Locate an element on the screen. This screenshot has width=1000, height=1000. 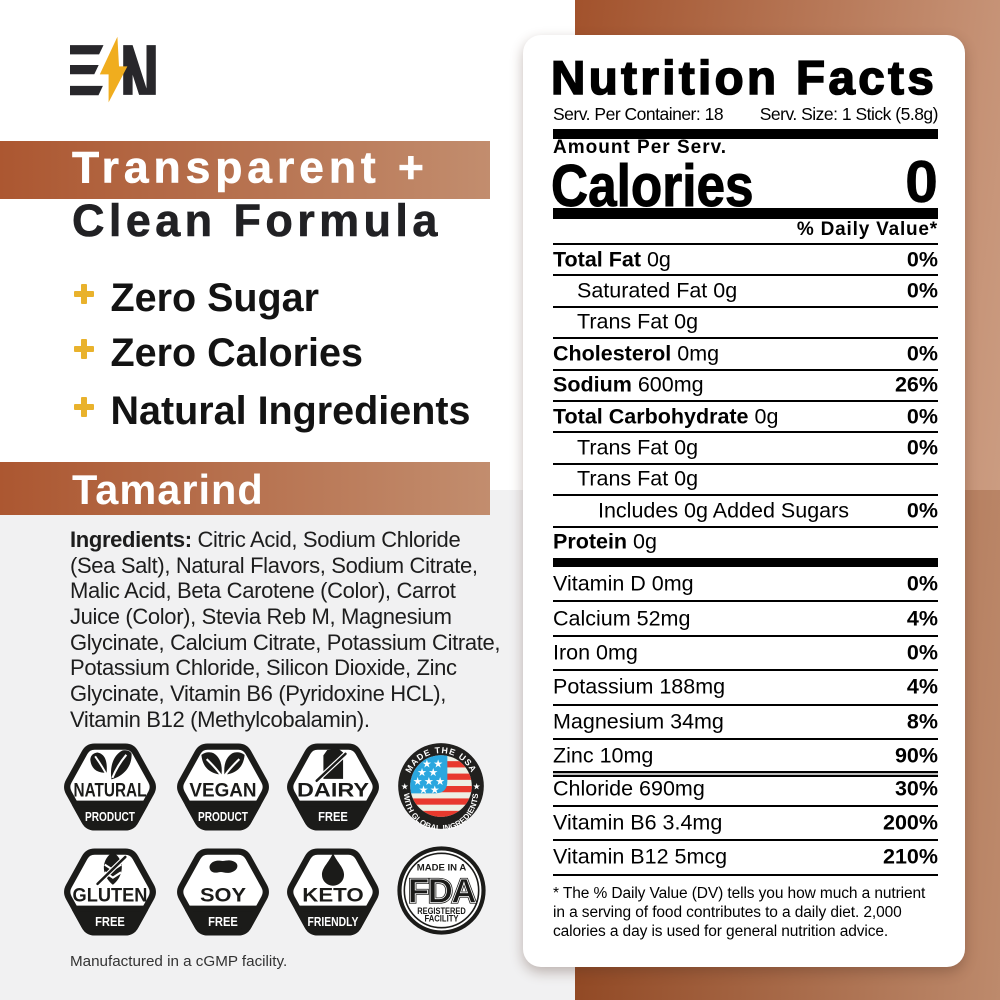
svg-text: VEGAN is located at coordinates (222, 791).